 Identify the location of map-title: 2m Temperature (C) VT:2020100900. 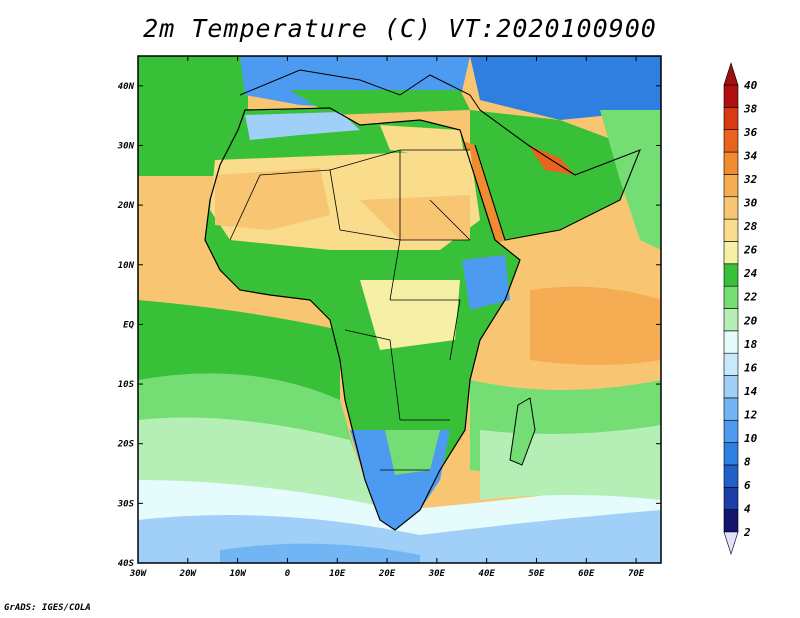
(400, 28).